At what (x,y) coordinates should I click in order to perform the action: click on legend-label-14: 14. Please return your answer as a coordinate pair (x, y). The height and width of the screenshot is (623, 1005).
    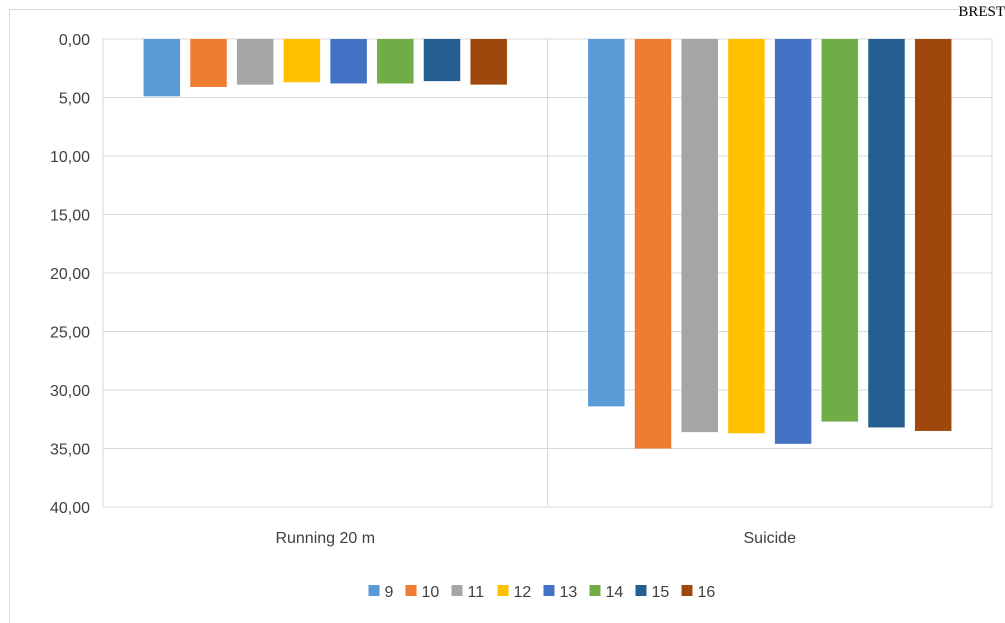
    Looking at the image, I should click on (615, 592).